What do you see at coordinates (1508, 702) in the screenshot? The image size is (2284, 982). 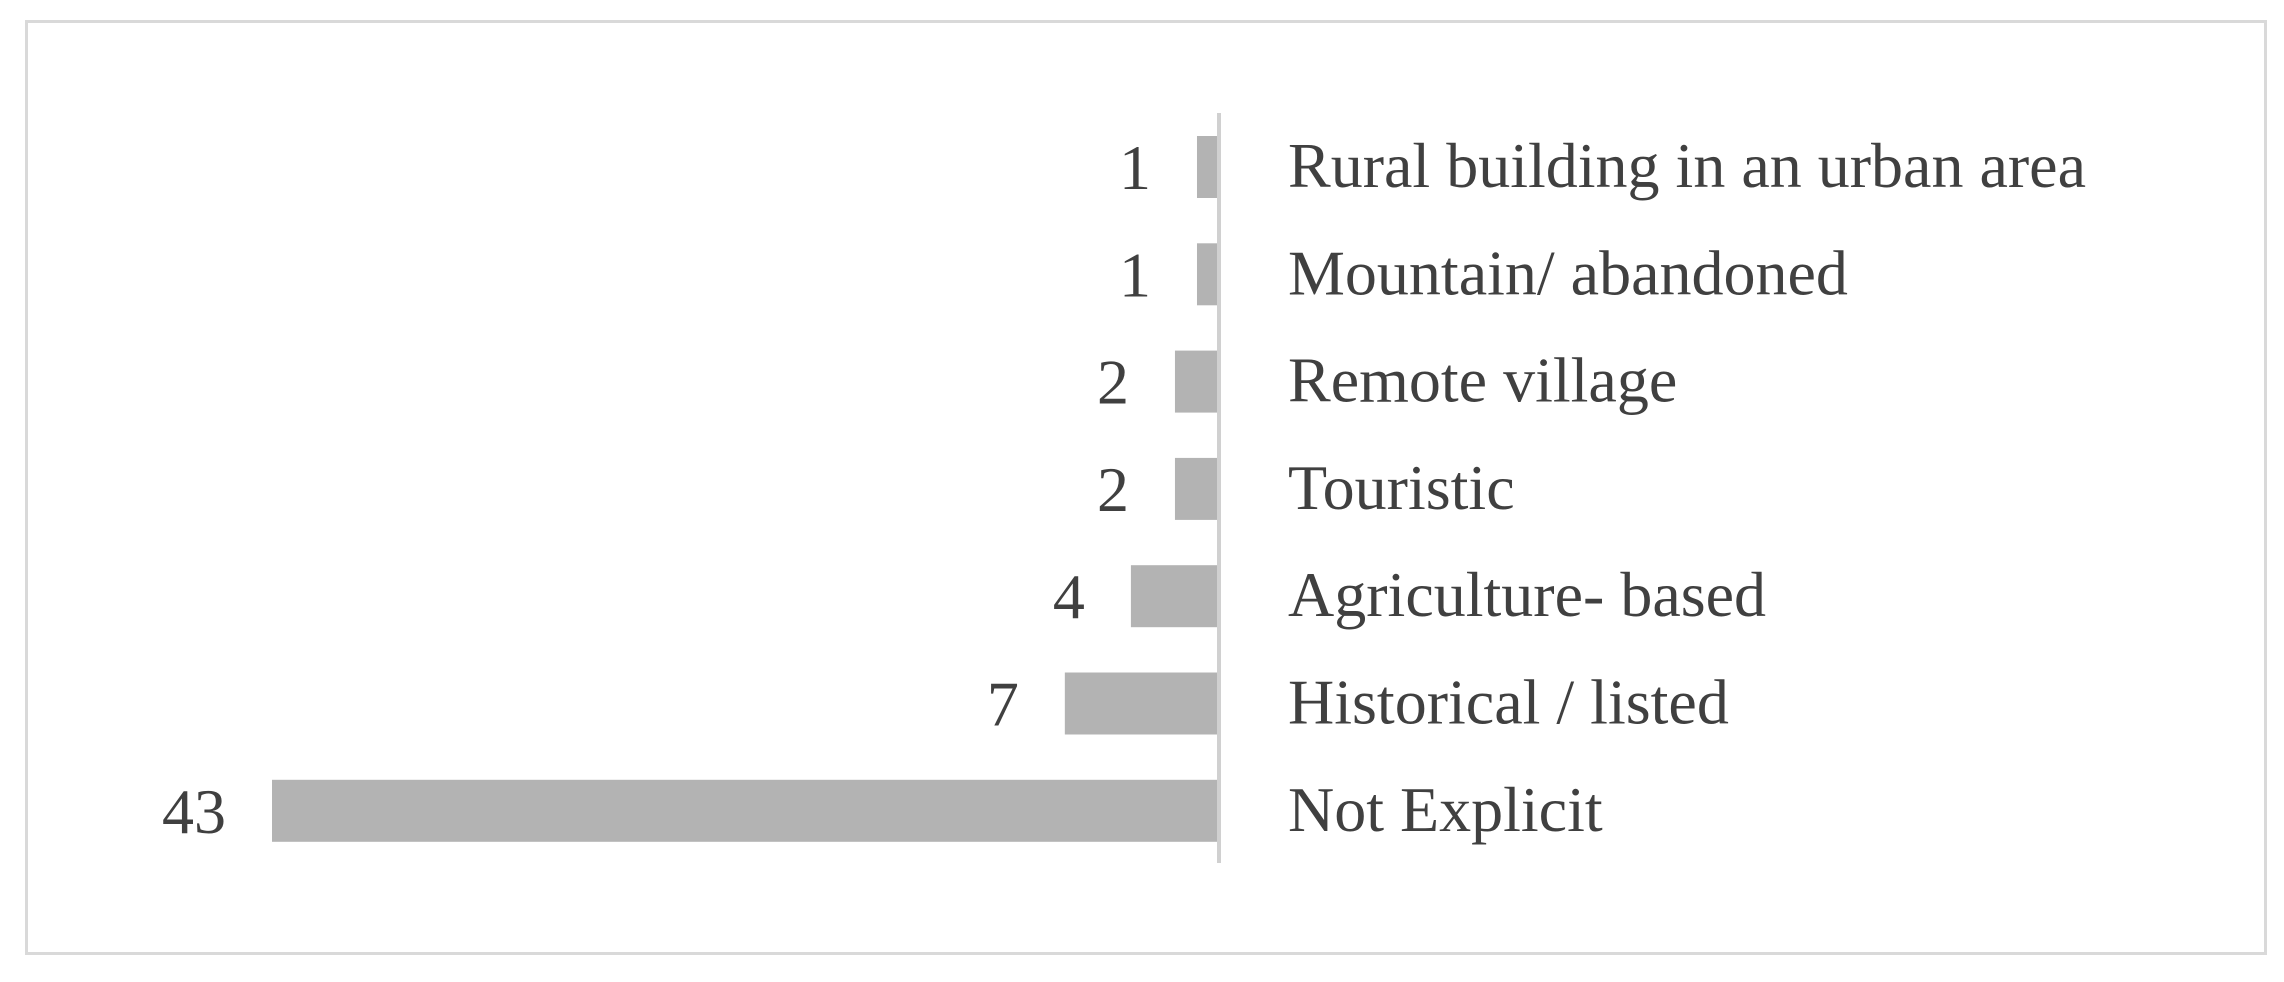 I see `category-label: Historical / listed` at bounding box center [1508, 702].